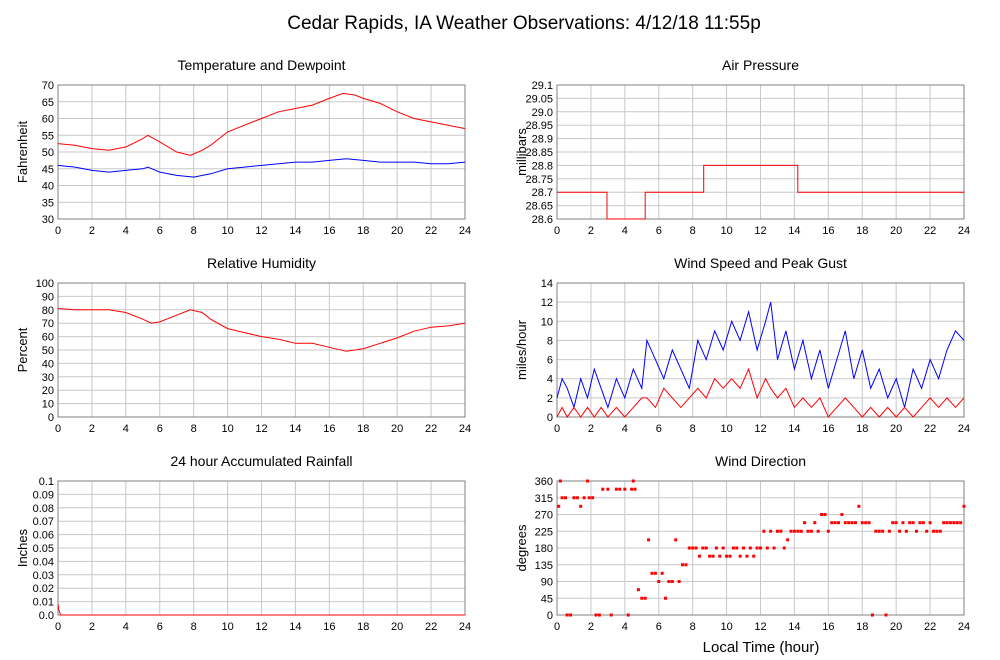  I want to click on y-axis-label: Fahrenheit, so click(22, 152).